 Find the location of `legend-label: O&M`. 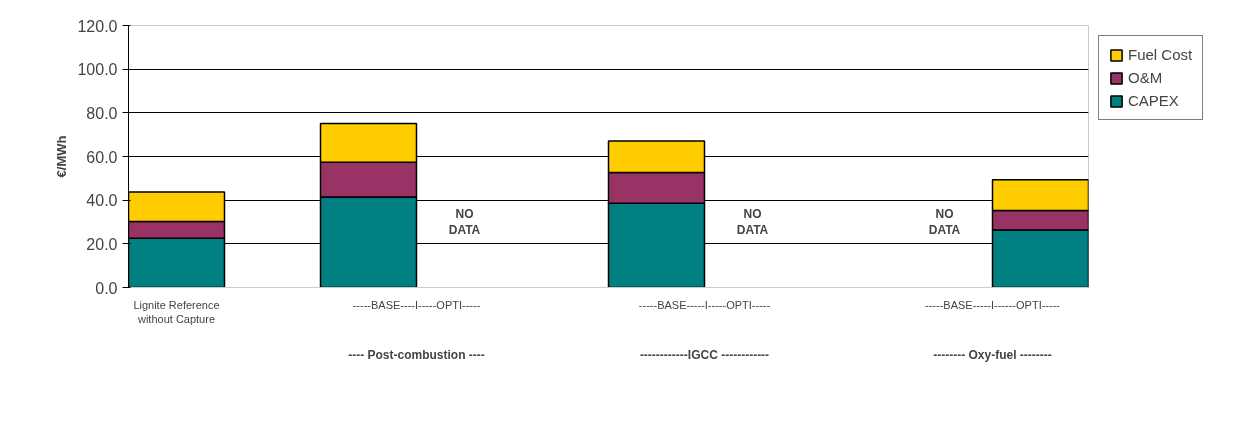

legend-label: O&M is located at coordinates (1145, 77).